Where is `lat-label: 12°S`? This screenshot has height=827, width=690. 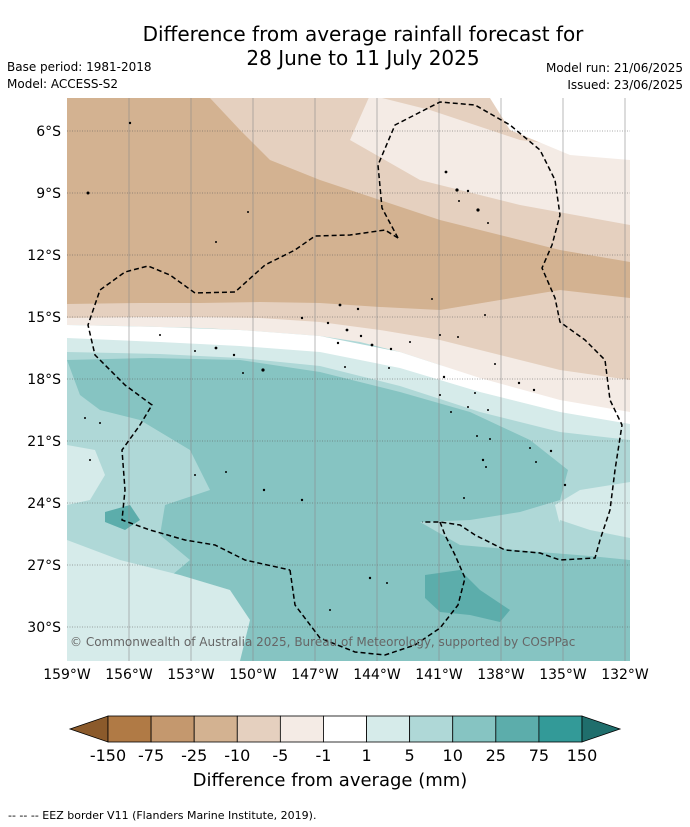
lat-label: 12°S is located at coordinates (44, 256).